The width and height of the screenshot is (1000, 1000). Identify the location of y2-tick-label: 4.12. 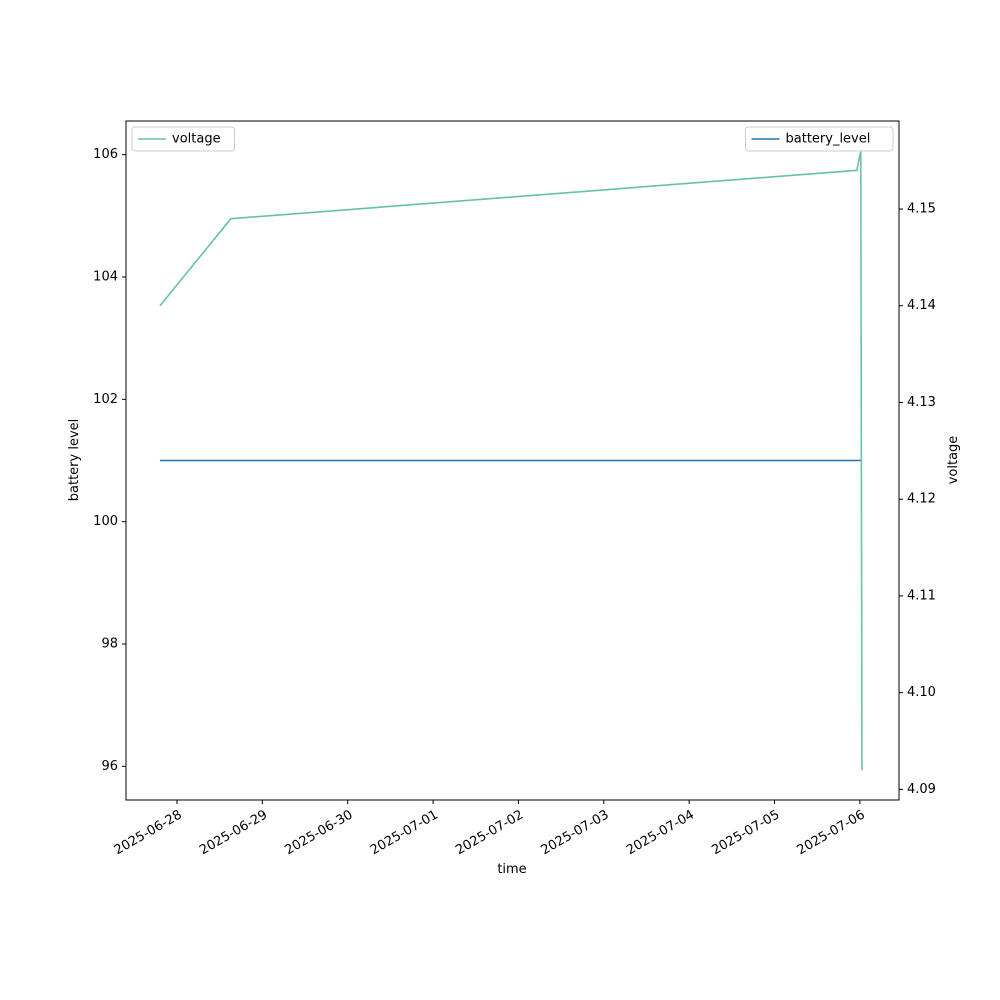
(921, 499).